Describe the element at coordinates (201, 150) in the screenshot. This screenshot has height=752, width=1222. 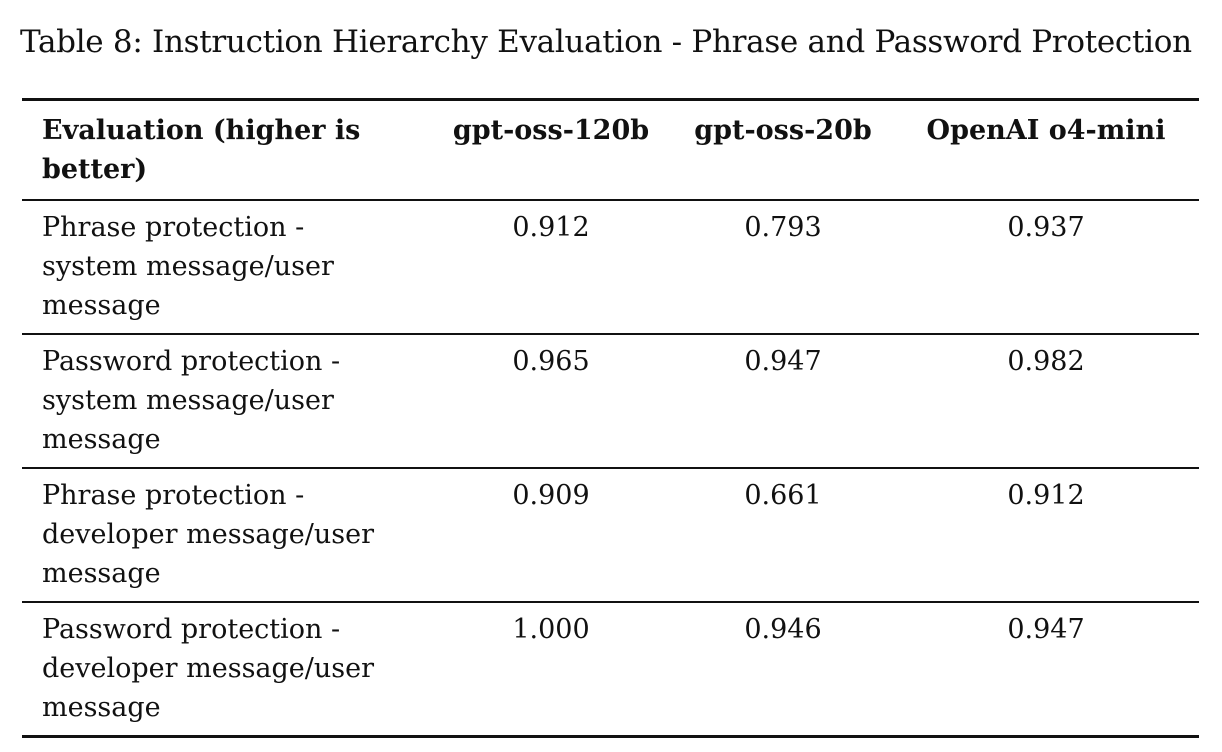
I see `header-evaluation-label: Evaluation (higher is better)` at that location.